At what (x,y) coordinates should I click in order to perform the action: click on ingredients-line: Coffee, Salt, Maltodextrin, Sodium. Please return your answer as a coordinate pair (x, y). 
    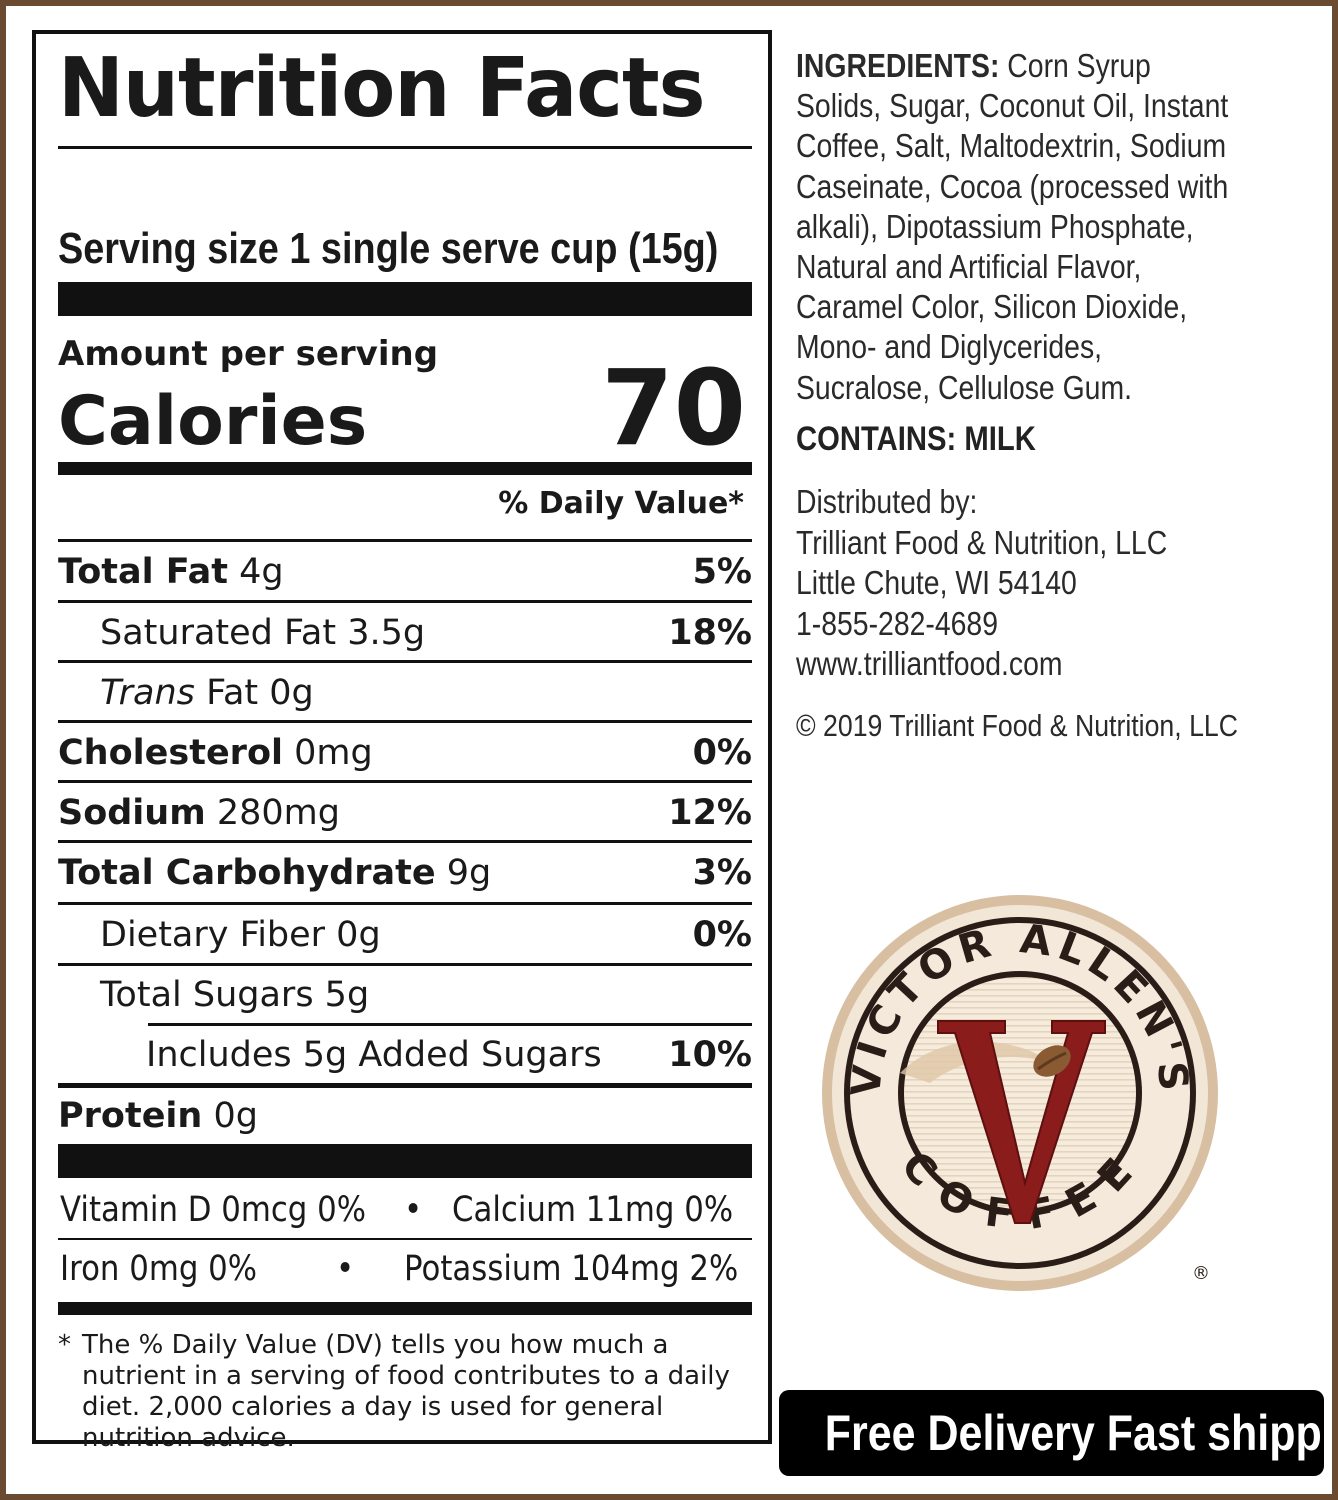
    Looking at the image, I should click on (1011, 146).